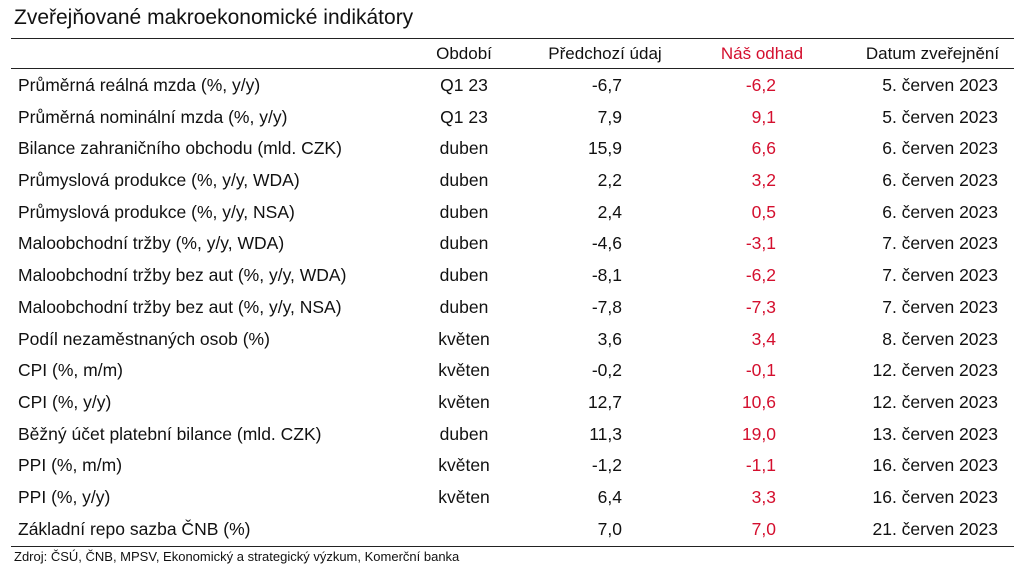  What do you see at coordinates (763, 211) in the screenshot?
I see `estimate-value-cell: 0,5` at bounding box center [763, 211].